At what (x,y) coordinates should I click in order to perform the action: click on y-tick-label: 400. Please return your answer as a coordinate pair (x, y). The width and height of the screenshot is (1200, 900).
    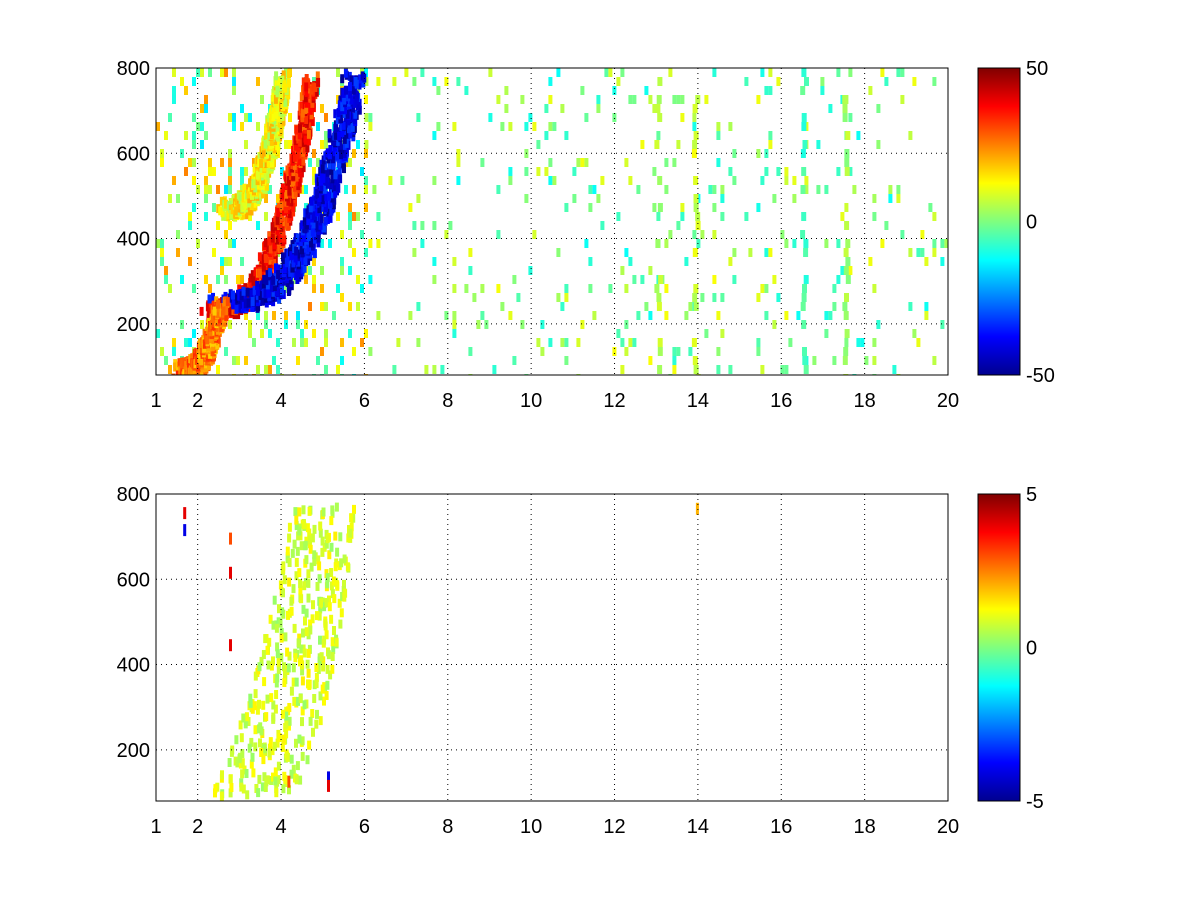
    Looking at the image, I should click on (133, 240).